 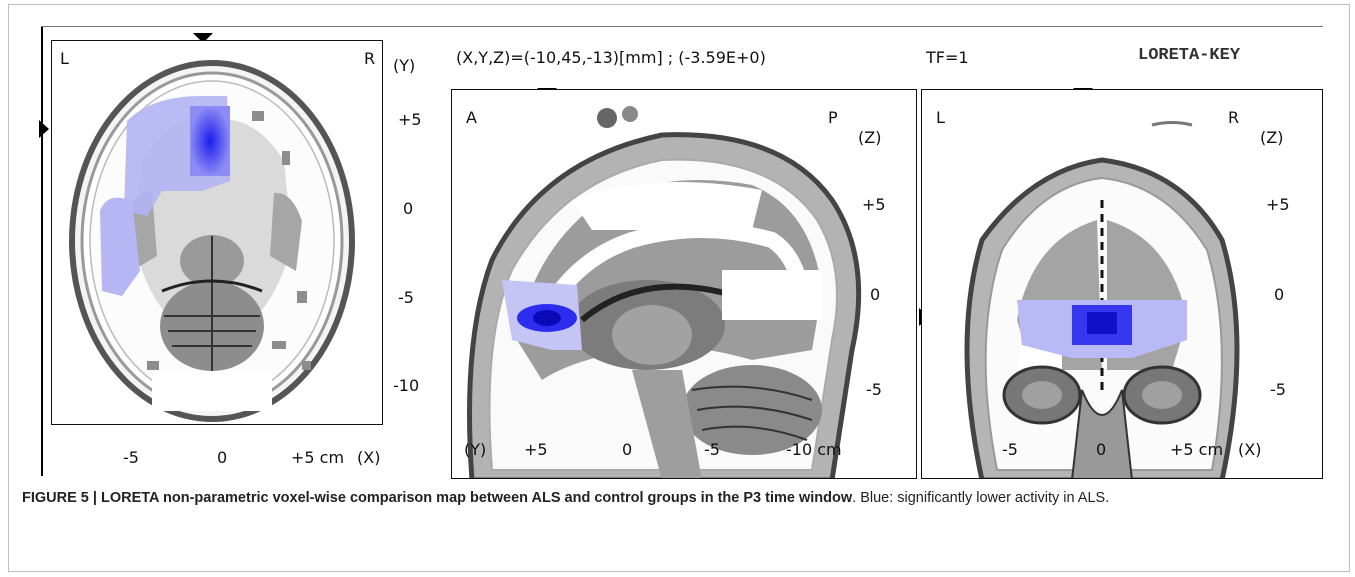 What do you see at coordinates (1279, 294) in the screenshot?
I see `coronal-z-tick: 0` at bounding box center [1279, 294].